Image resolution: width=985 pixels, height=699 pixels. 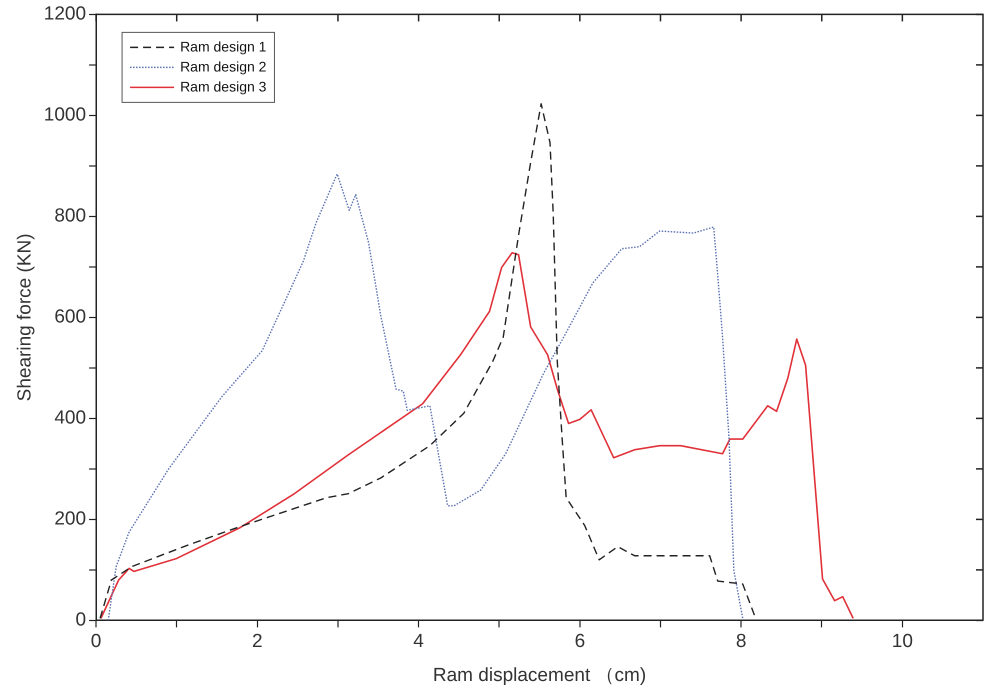 I want to click on y-tick-label: 400, so click(x=70, y=418).